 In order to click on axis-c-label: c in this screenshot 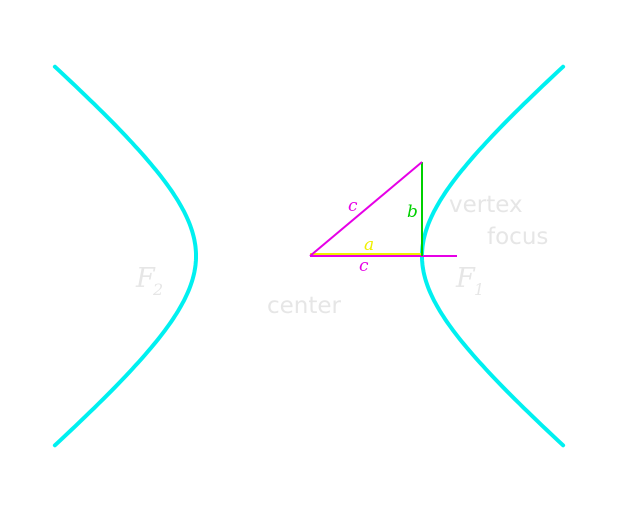, I will do `click(364, 266)`.